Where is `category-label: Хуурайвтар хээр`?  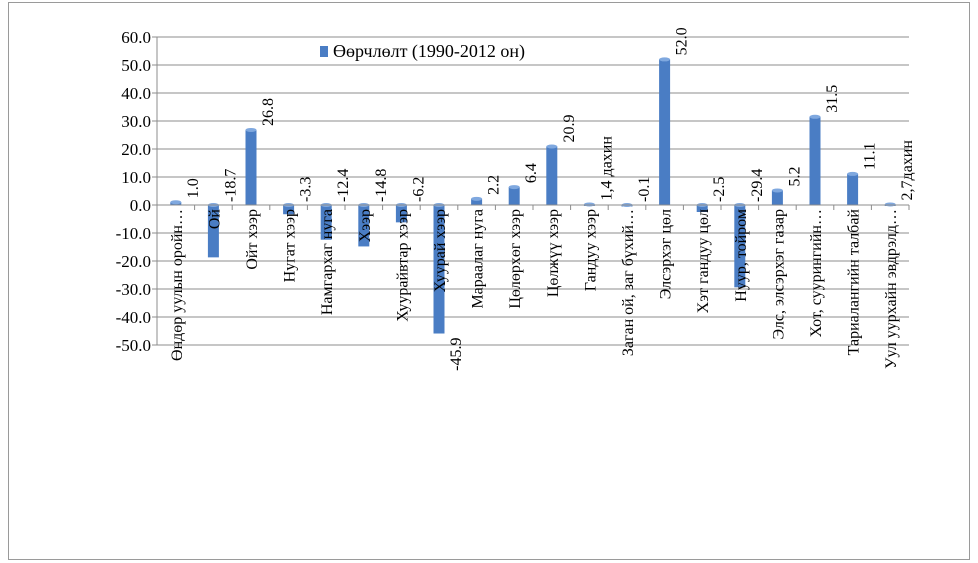 category-label: Хуурайвтар хээр is located at coordinates (402, 265).